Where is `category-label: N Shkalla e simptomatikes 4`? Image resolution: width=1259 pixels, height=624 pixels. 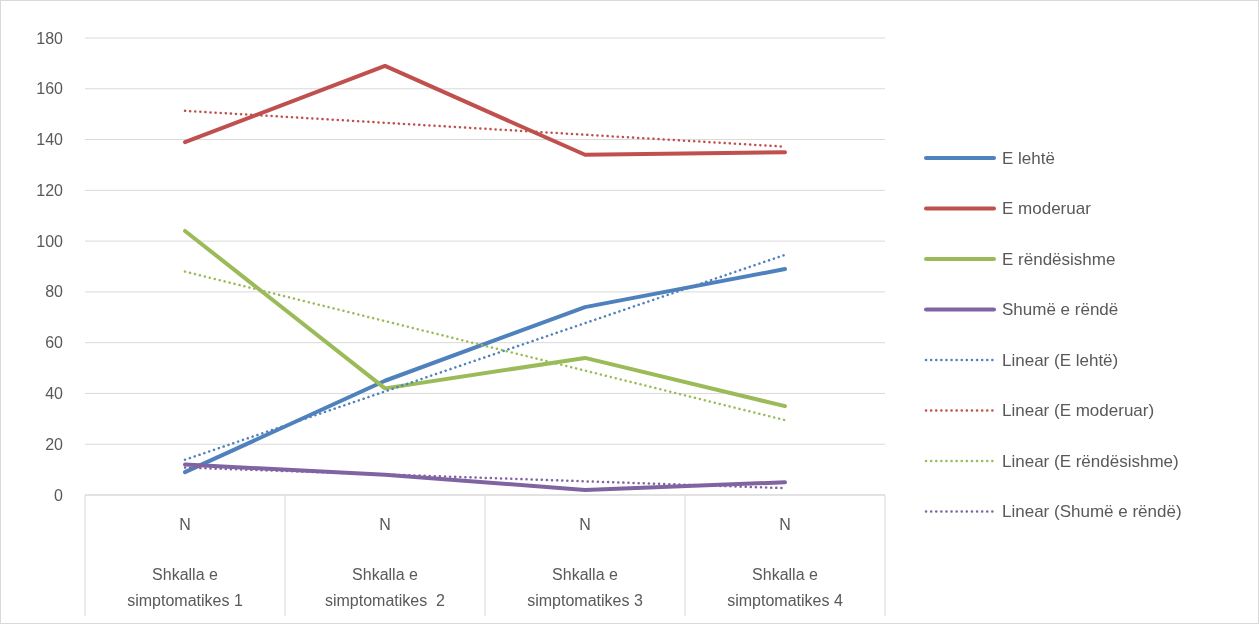 category-label: N Shkalla e simptomatikes 4 is located at coordinates (785, 562).